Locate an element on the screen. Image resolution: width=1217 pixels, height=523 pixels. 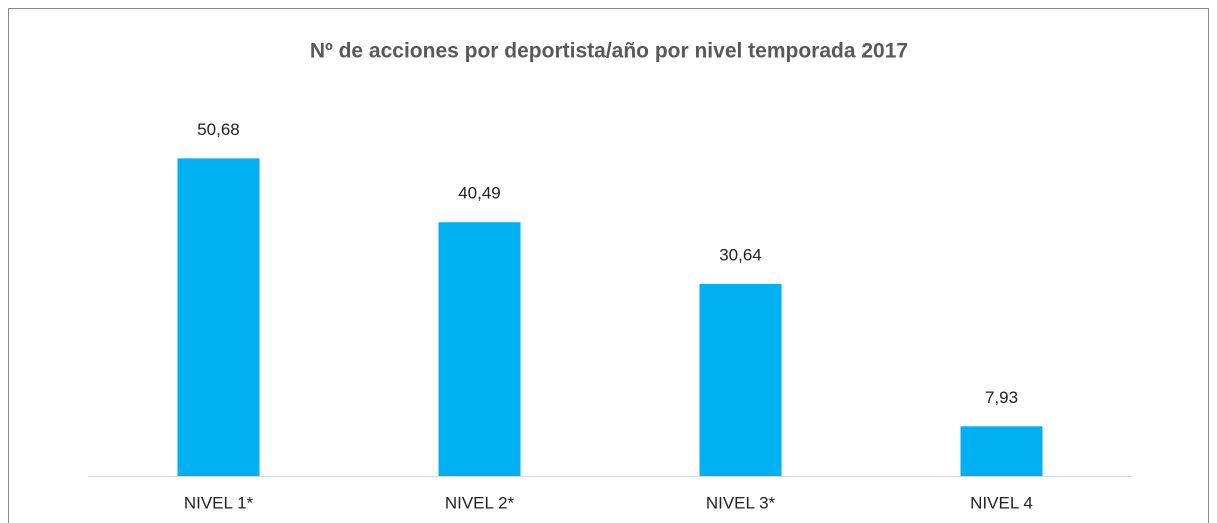
x-tick-label: NIVEL 3* is located at coordinates (741, 502).